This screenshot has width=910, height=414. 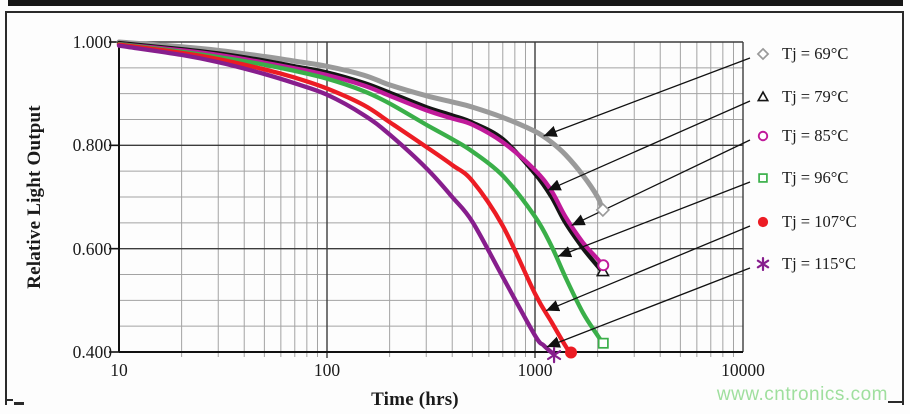 I want to click on legend-marker-96c, so click(x=763, y=178).